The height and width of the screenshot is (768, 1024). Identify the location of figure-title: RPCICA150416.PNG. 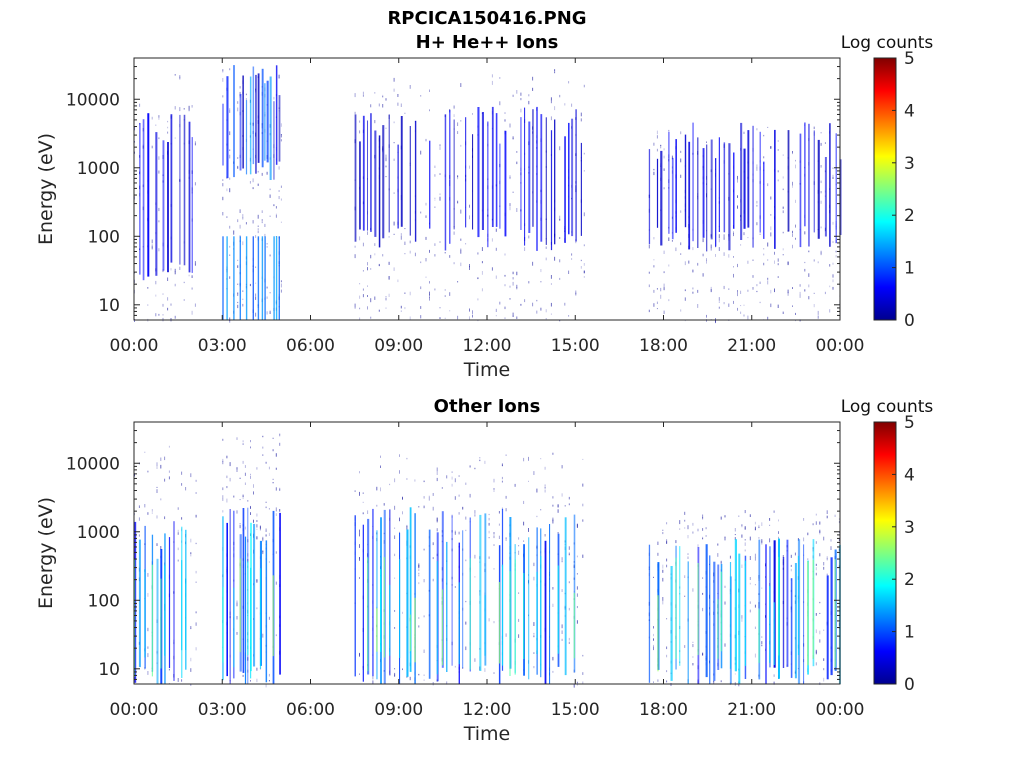
(486, 18).